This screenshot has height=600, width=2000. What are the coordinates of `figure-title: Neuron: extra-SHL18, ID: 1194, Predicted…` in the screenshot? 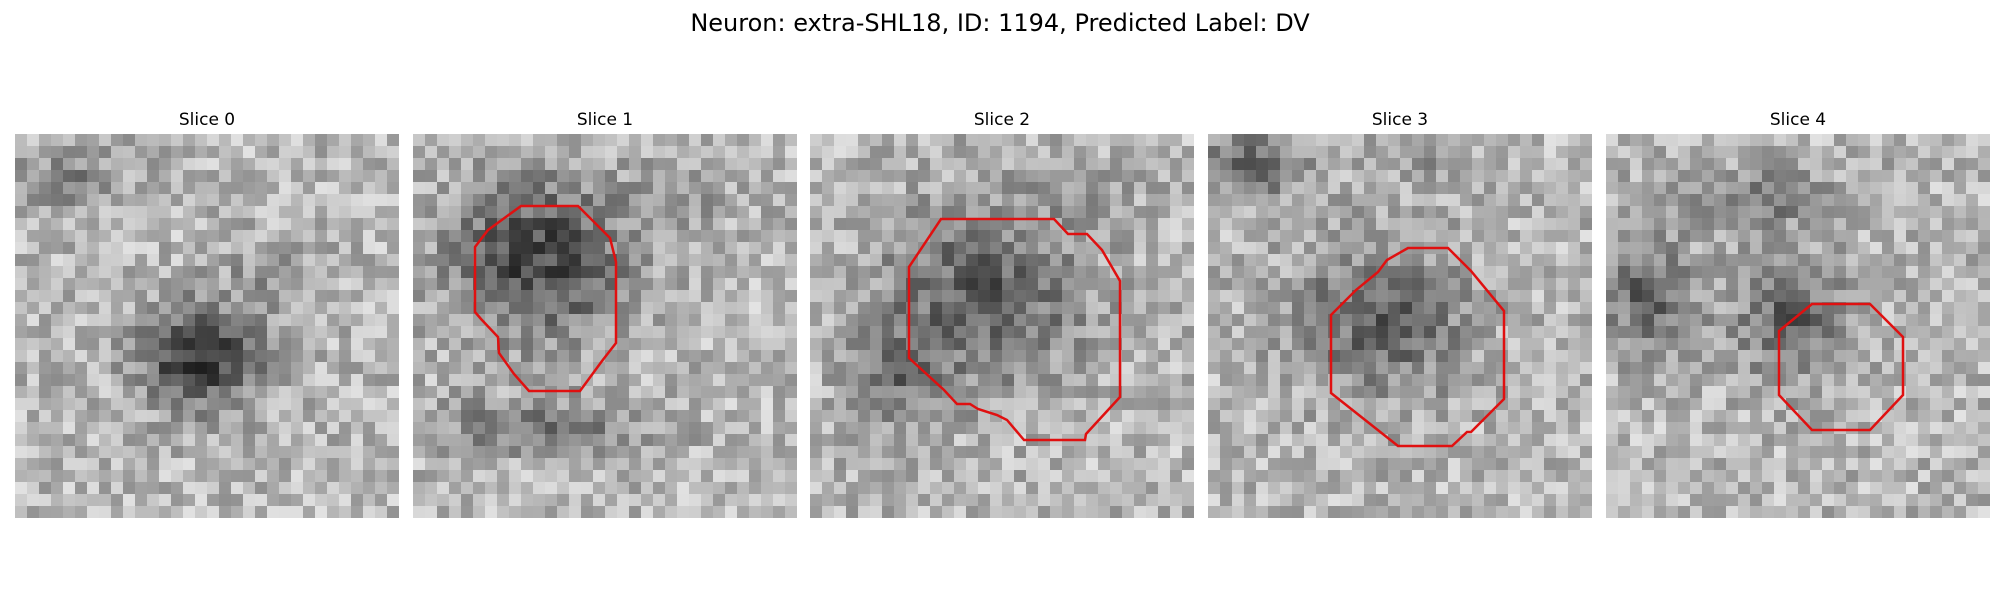 It's located at (1000, 23).